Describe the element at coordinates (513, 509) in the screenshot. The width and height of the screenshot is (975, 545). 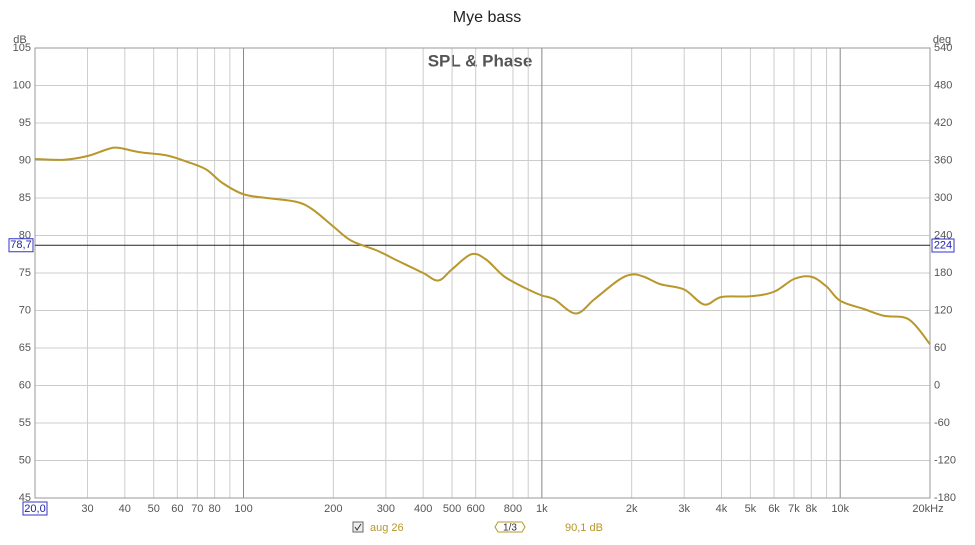
I see `x-tick-label: 800` at that location.